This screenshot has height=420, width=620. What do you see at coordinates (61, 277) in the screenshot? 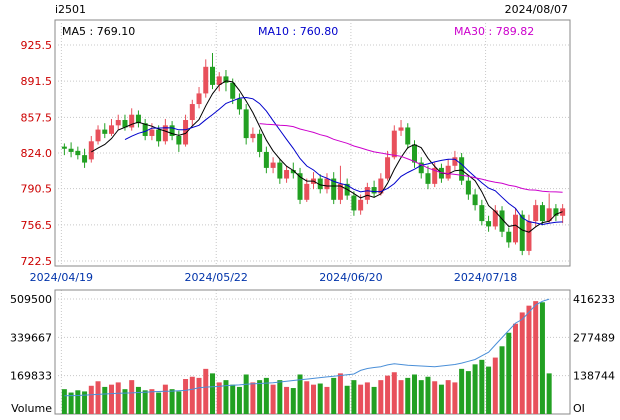
I see `date-tick-label: 2024/04/19` at bounding box center [61, 277].